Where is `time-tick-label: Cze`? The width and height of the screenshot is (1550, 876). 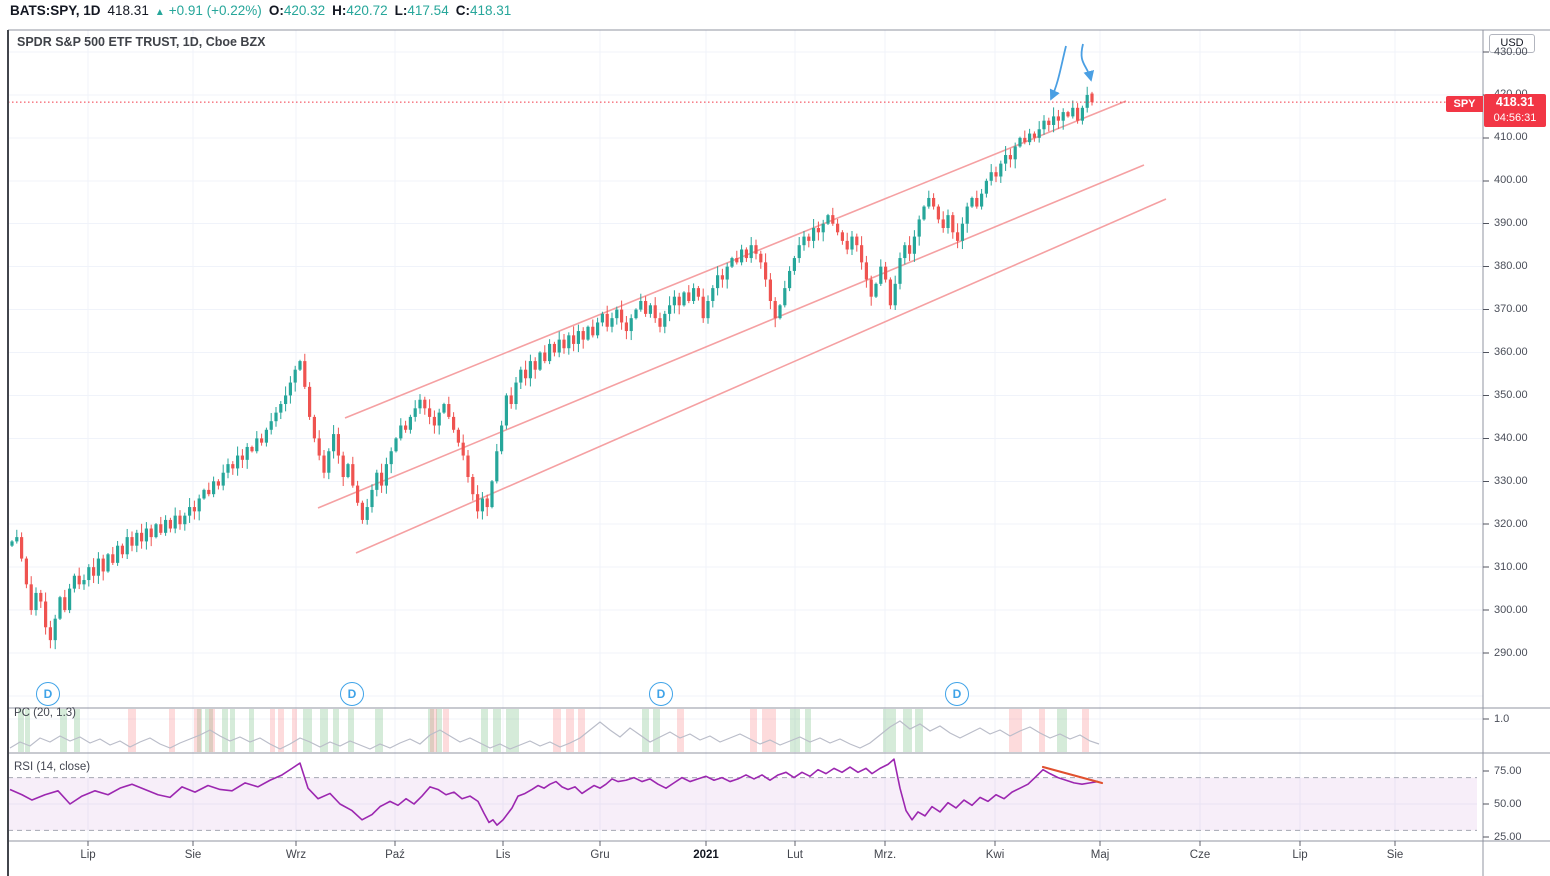
time-tick-label: Cze is located at coordinates (1200, 855).